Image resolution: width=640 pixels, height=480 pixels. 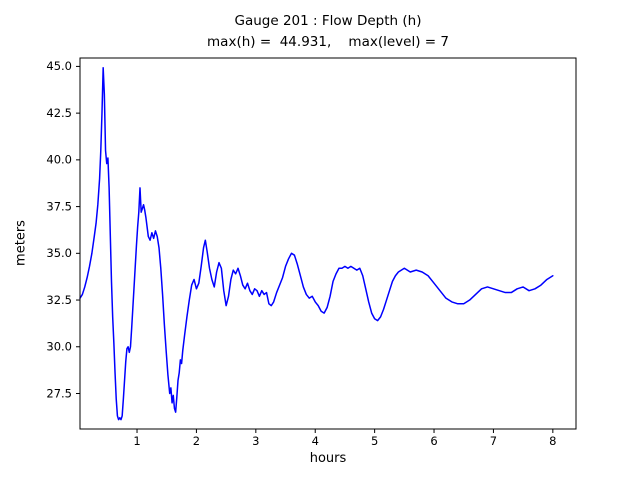 I want to click on x-tick-label: 6, so click(x=433, y=441).